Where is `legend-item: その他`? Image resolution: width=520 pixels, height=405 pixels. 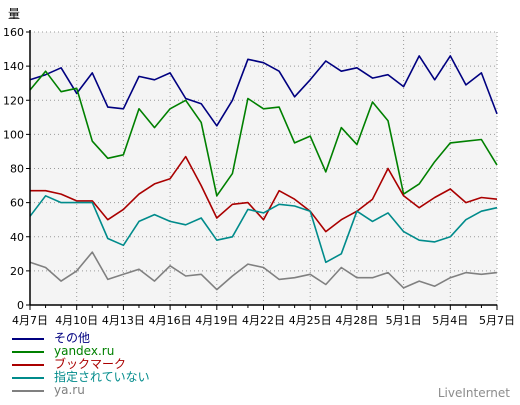
legend-item: その他 is located at coordinates (162, 338).